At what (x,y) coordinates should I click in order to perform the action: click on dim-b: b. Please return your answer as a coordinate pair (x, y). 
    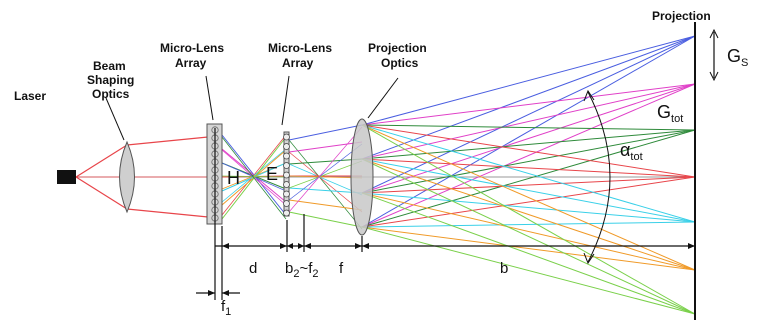
    Looking at the image, I should click on (504, 268).